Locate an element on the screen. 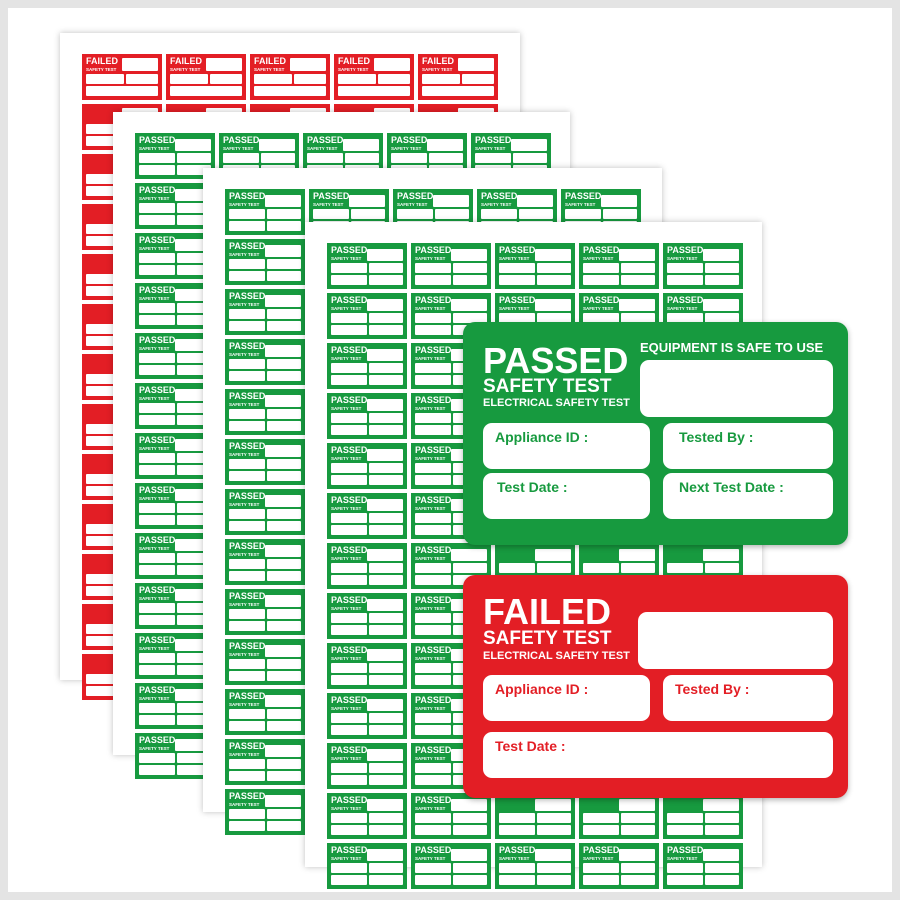 The image size is (900, 900). failed-subtitle: SAFETY TEST is located at coordinates (547, 638).